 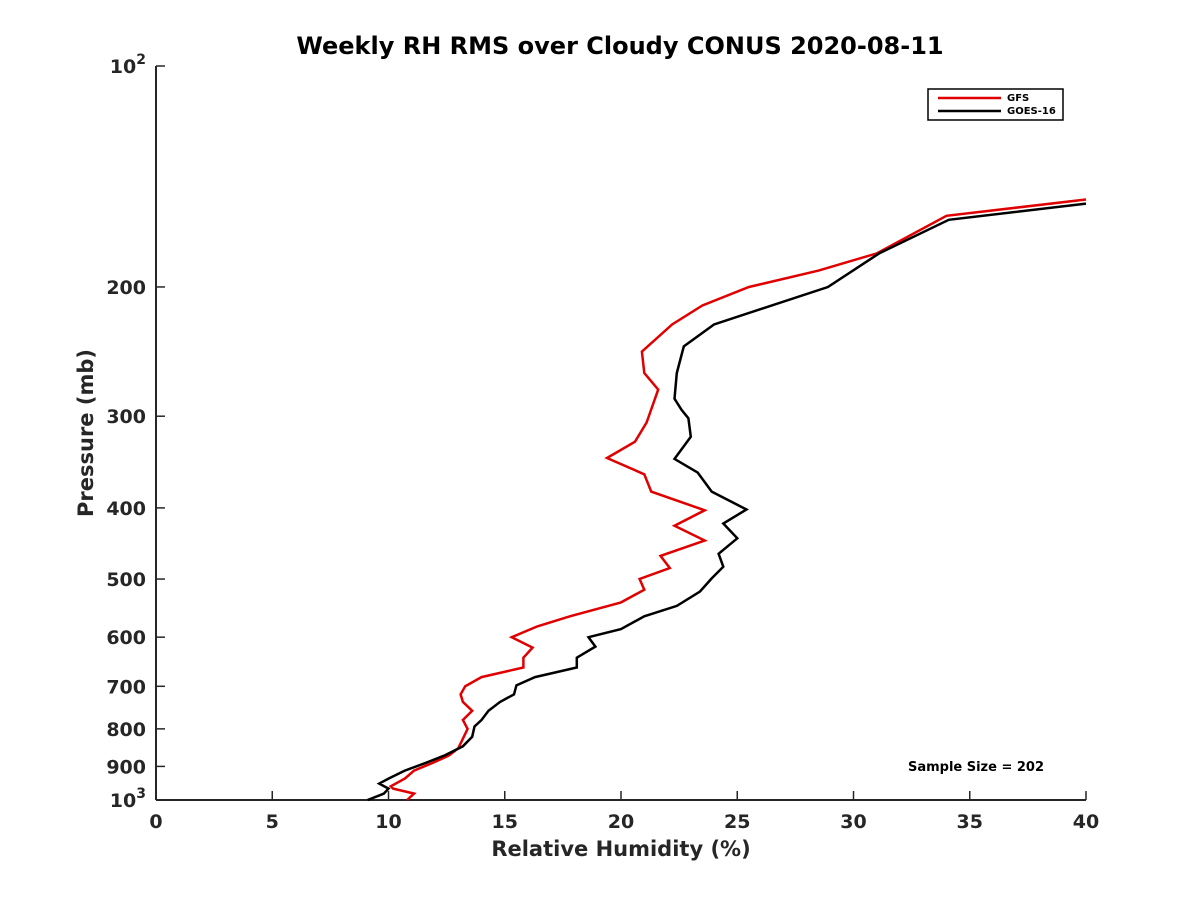 What do you see at coordinates (1086, 822) in the screenshot?
I see `x-tick-label: 40` at bounding box center [1086, 822].